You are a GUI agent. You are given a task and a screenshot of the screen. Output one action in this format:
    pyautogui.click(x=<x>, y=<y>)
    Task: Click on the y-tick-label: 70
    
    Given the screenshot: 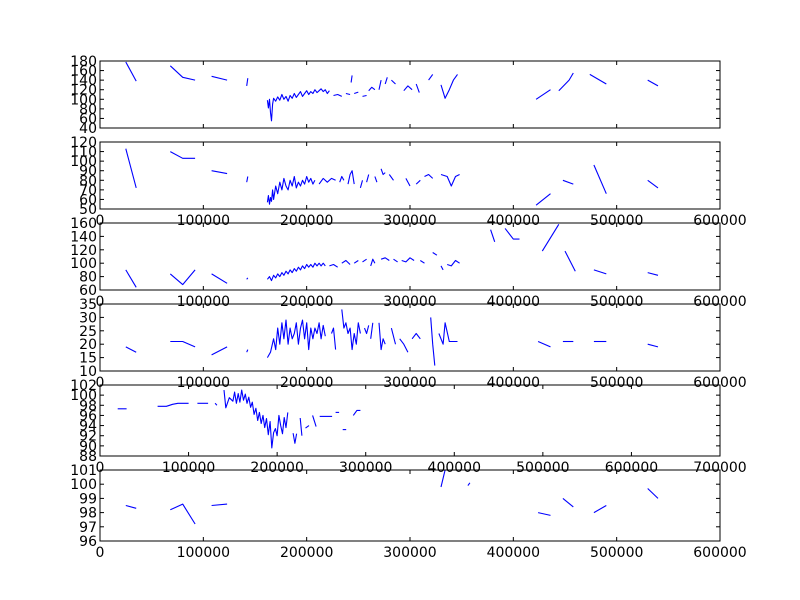 What is the action you would take?
    pyautogui.click(x=88, y=191)
    